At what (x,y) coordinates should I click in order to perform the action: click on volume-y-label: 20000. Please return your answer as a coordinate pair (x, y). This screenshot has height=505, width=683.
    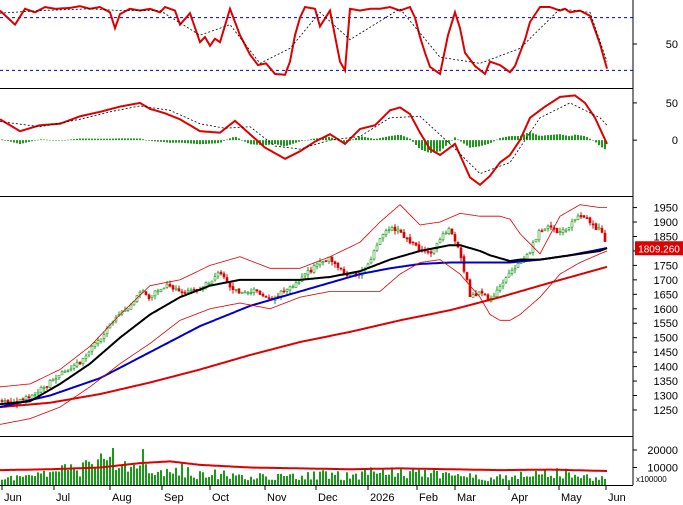
    Looking at the image, I should click on (662, 451).